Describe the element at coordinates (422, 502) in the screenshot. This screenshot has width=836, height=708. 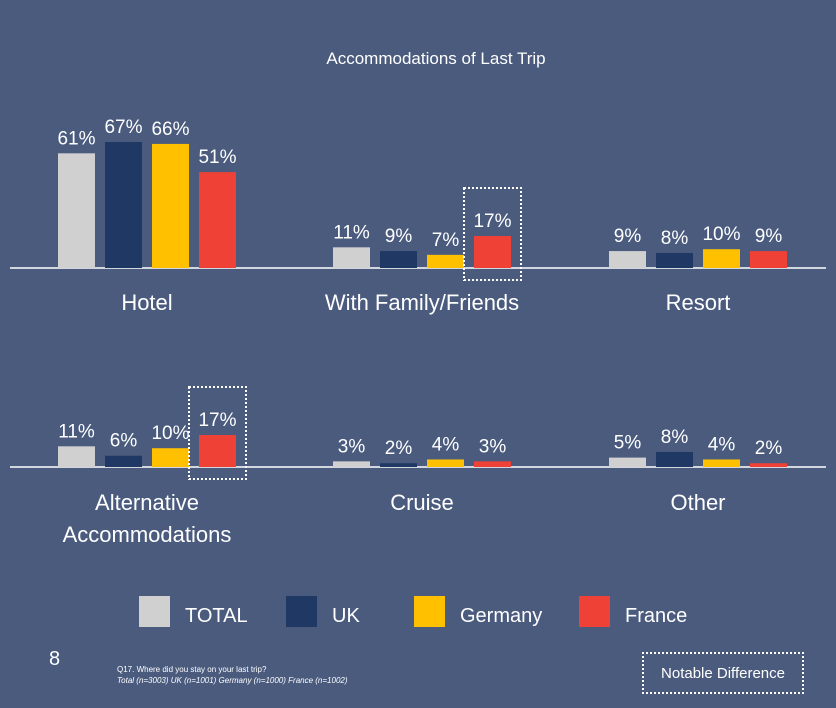
I see `category-label: Cruise` at that location.